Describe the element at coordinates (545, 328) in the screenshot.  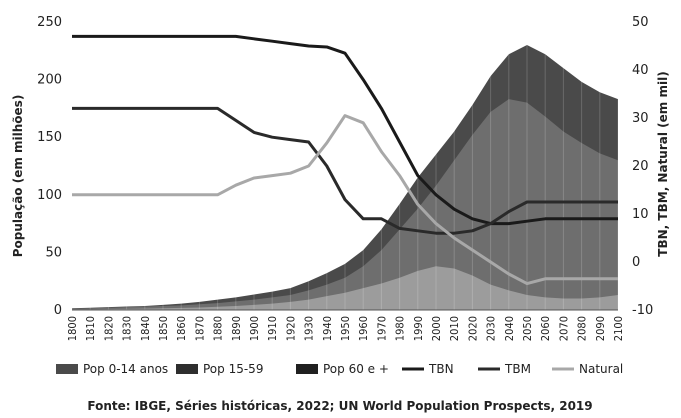
I see `x-tick-label: 2060` at that location.